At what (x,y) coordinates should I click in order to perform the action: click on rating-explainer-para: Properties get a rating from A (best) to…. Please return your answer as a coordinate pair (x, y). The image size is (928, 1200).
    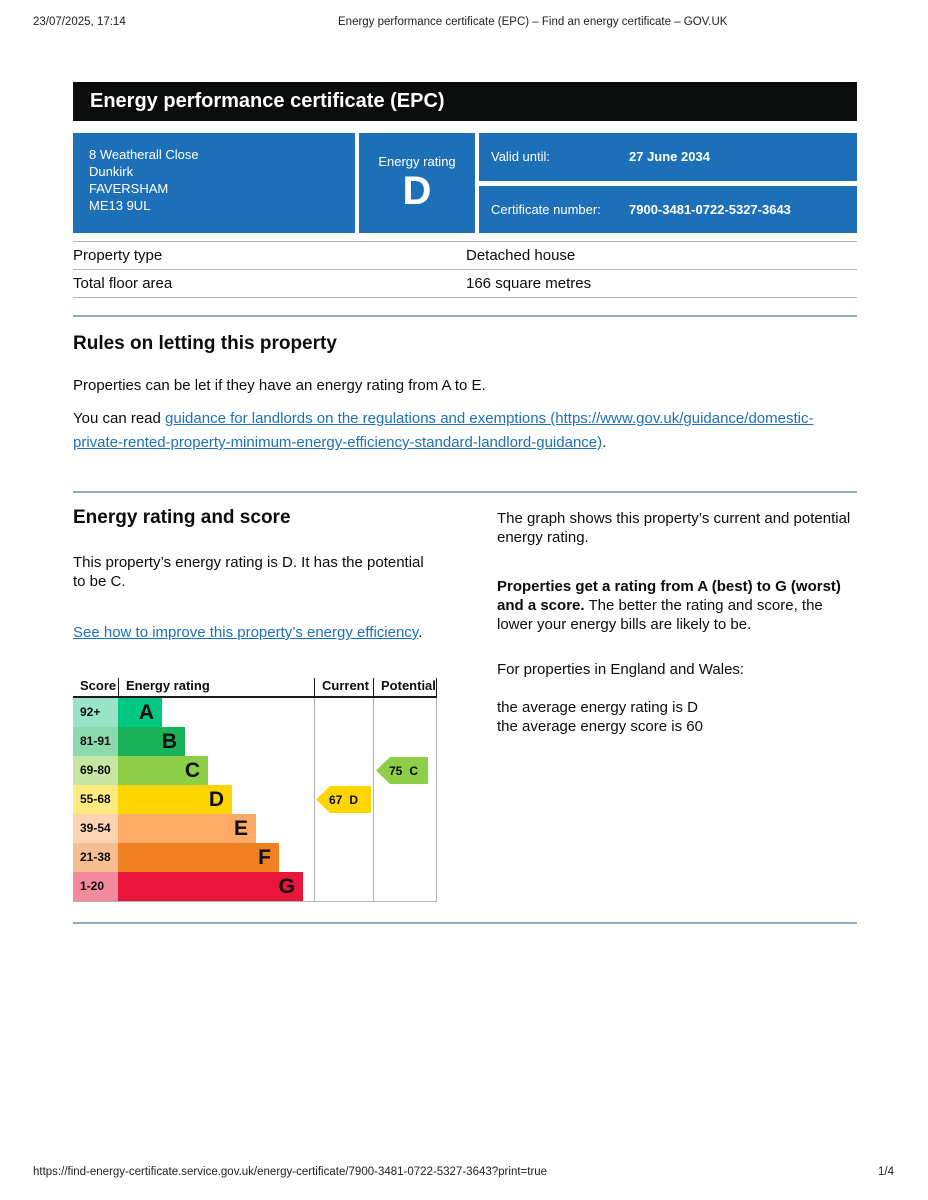
    Looking at the image, I should click on (677, 605).